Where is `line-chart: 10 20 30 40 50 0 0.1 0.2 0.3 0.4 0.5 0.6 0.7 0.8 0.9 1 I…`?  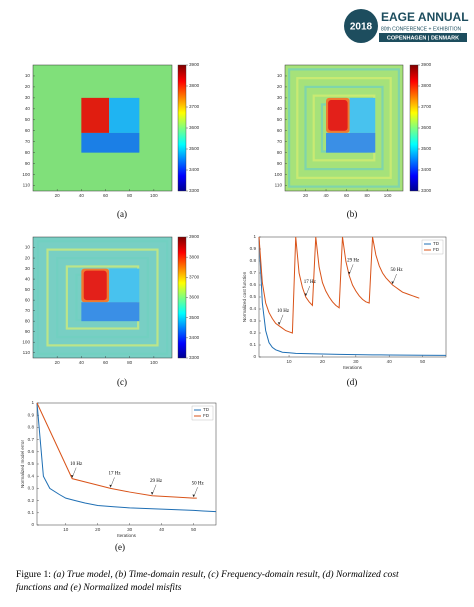 line-chart: 10 20 30 40 50 0 0.1 0.2 0.3 0.4 0.5 0.6 0.7 0.8 0.9 1 I… is located at coordinates (118, 469).